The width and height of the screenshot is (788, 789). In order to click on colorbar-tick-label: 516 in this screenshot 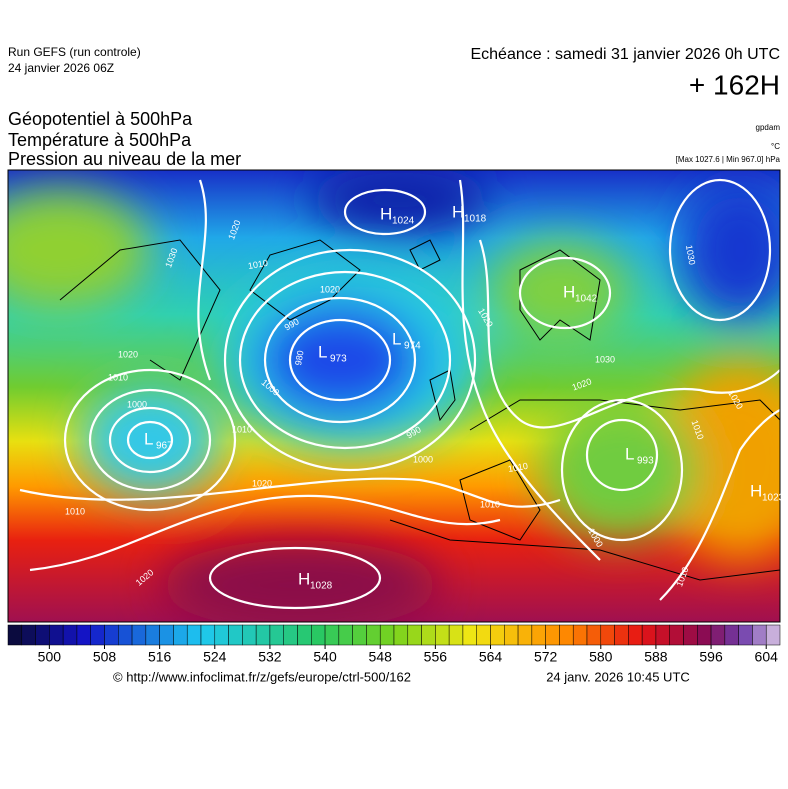, I will do `click(160, 657)`.